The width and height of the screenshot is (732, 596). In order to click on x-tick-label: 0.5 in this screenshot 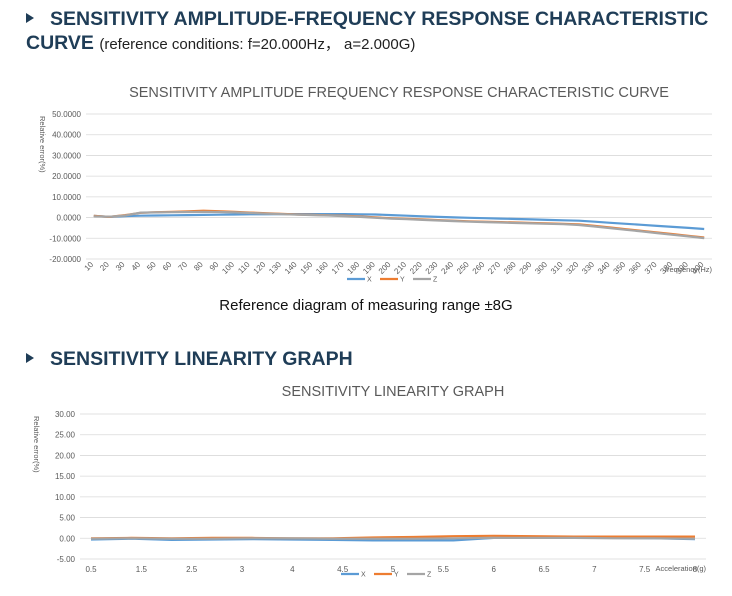, I will do `click(91, 569)`.